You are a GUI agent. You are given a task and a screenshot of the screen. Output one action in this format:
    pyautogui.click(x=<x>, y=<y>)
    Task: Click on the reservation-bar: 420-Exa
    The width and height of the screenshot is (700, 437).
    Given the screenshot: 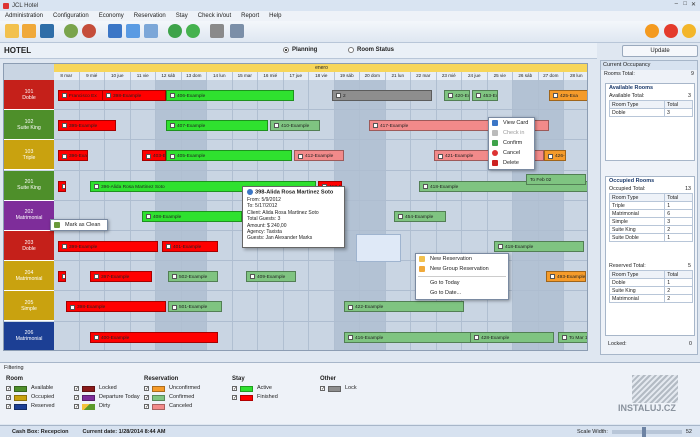 What is the action you would take?
    pyautogui.click(x=457, y=95)
    